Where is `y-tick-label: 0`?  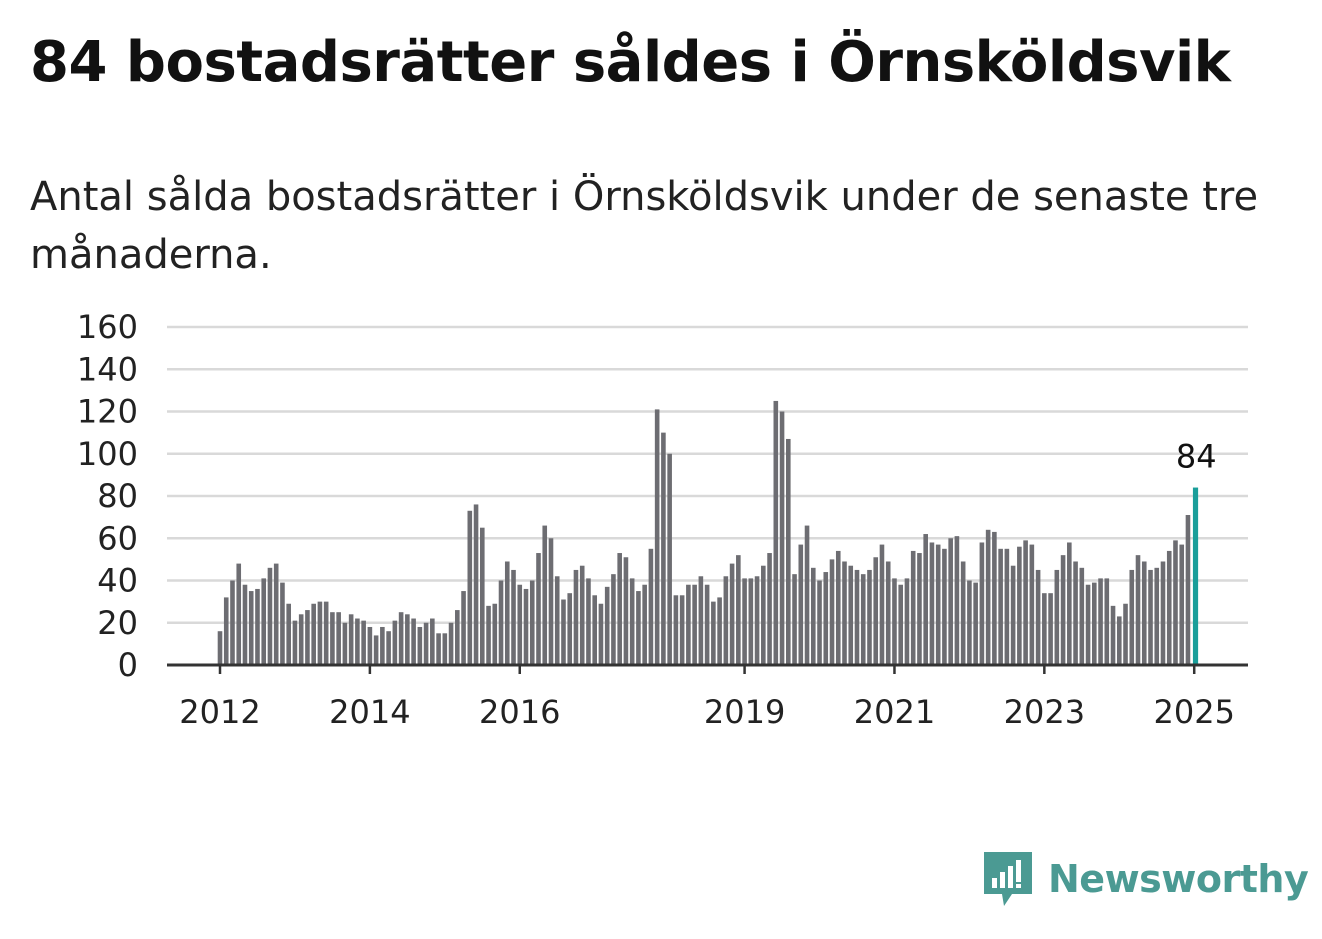 y-tick-label: 0 is located at coordinates (128, 665).